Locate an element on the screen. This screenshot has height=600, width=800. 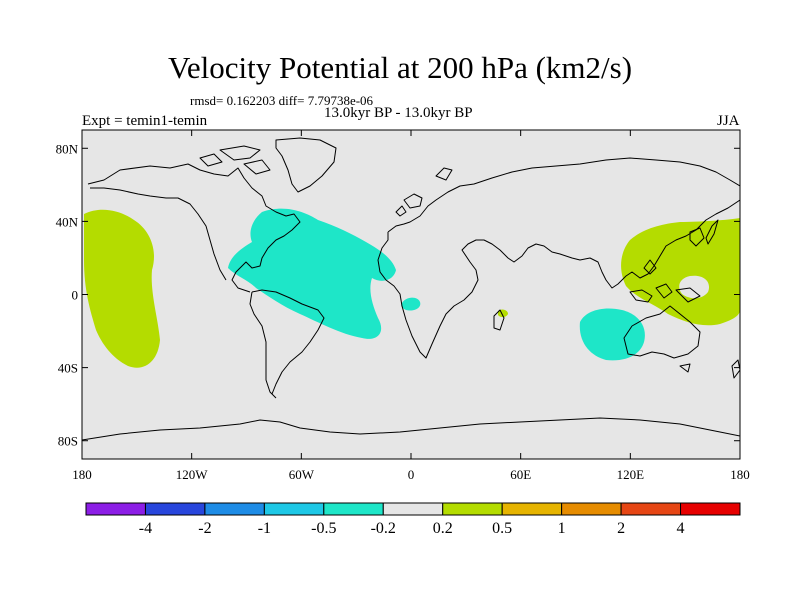
colorbar-level-label: -0.2 is located at coordinates (383, 528).